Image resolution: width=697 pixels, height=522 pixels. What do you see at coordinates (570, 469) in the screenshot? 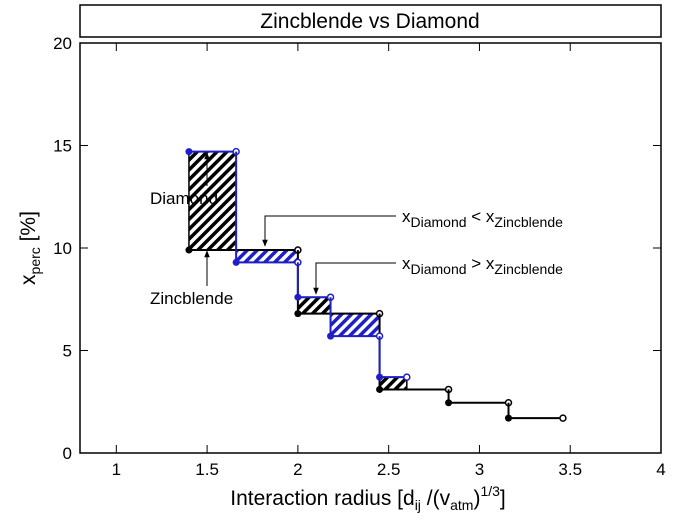
I see `x-tick-label: 3.5` at bounding box center [570, 469].